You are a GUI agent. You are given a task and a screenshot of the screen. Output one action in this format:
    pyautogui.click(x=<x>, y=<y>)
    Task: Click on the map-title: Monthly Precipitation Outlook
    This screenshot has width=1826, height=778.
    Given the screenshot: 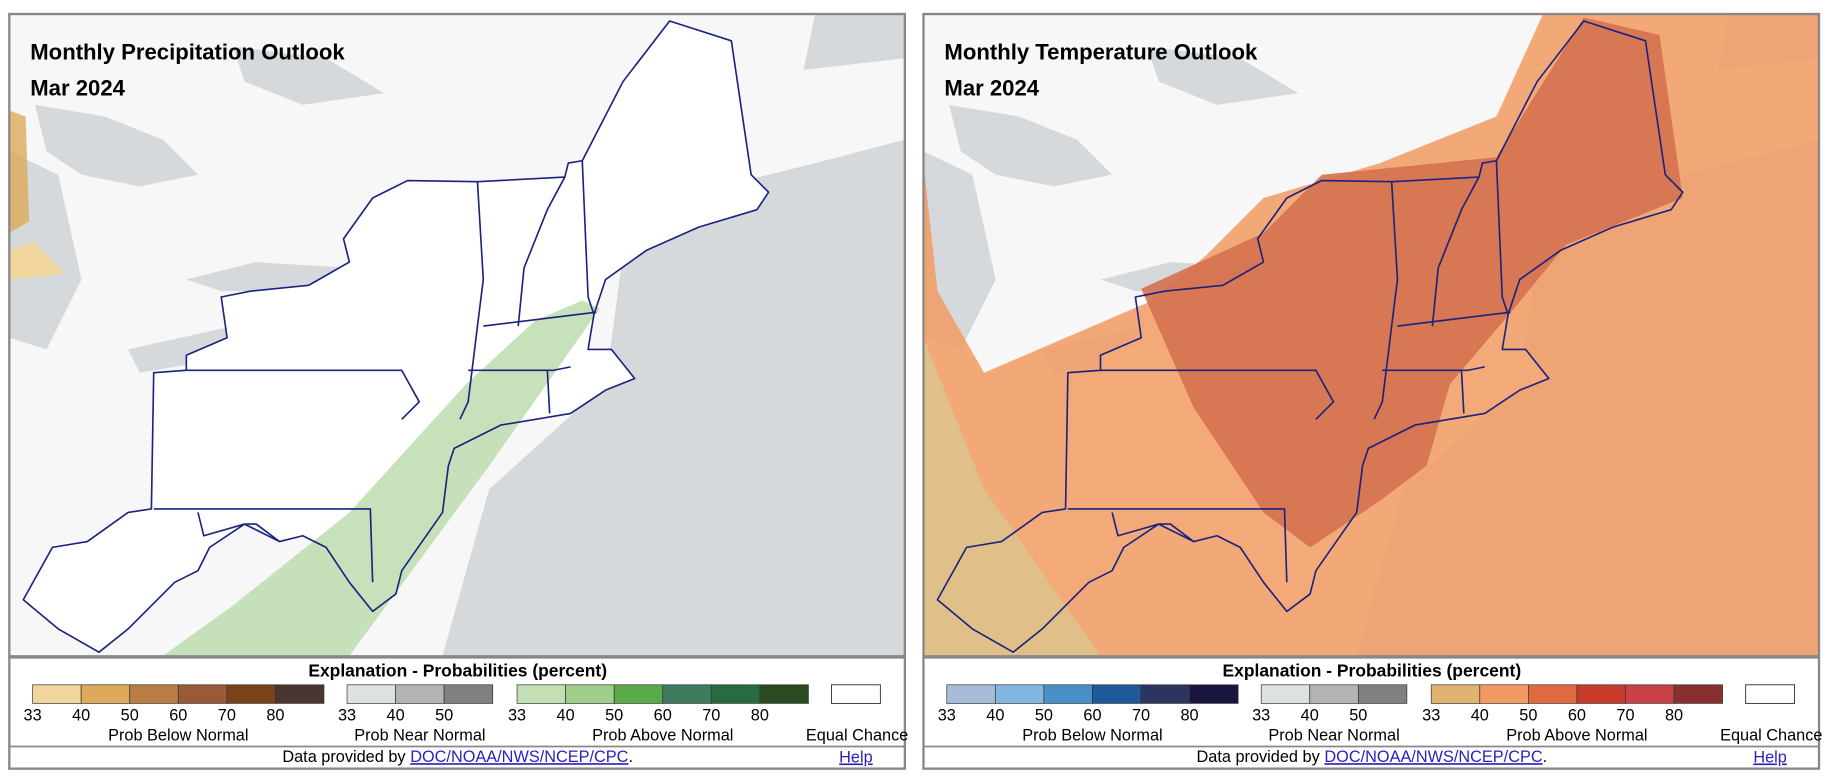 What is the action you would take?
    pyautogui.click(x=187, y=51)
    